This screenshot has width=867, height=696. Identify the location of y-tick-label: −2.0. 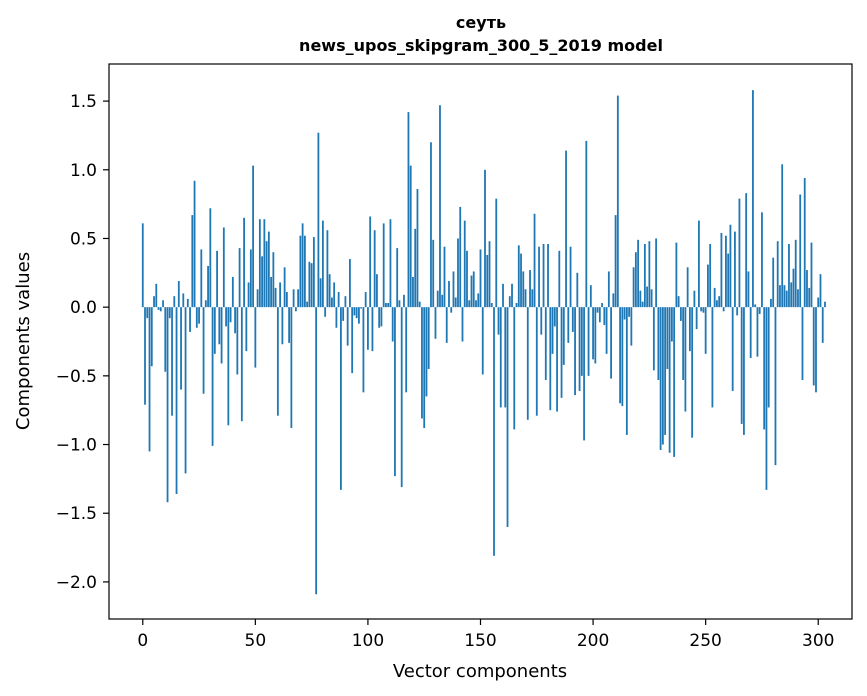
(76, 583).